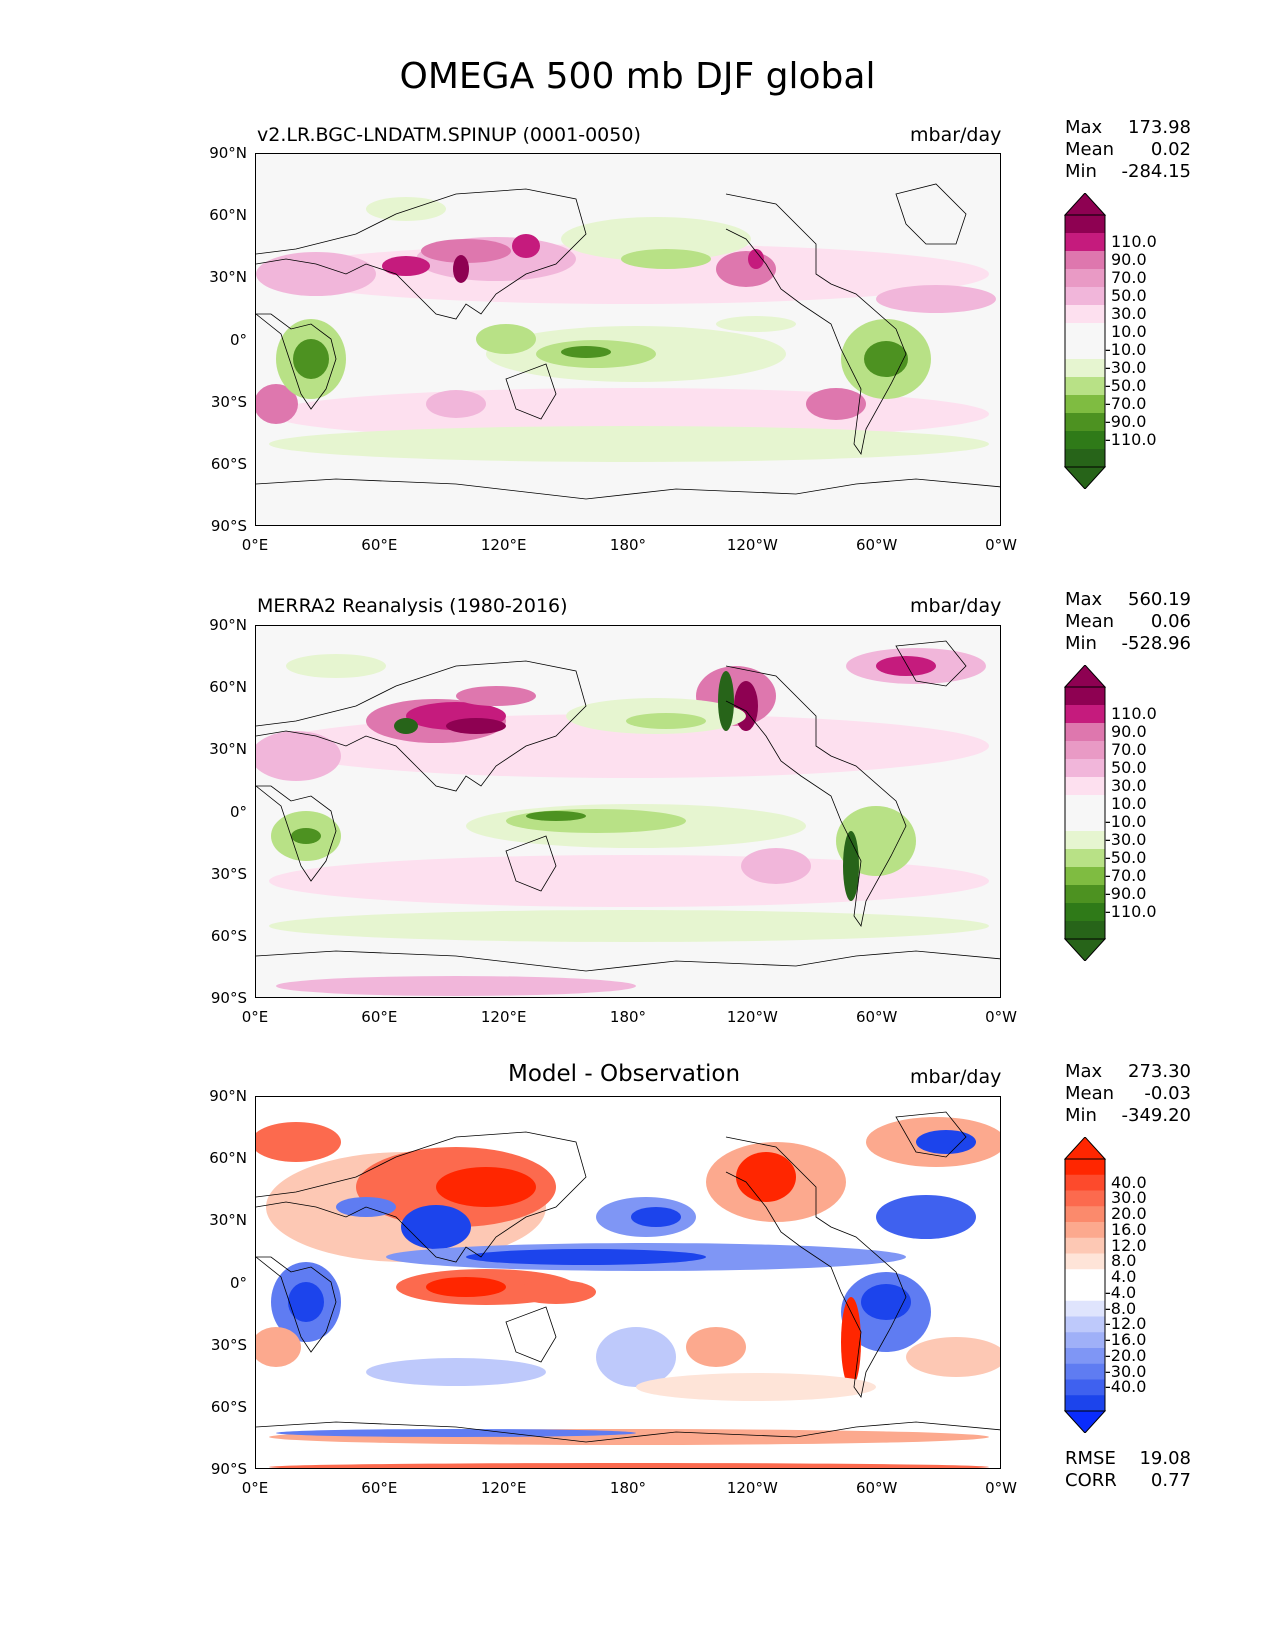  What do you see at coordinates (1129, 1245) in the screenshot?
I see `colorbar-tick-label: 12.0` at bounding box center [1129, 1245].